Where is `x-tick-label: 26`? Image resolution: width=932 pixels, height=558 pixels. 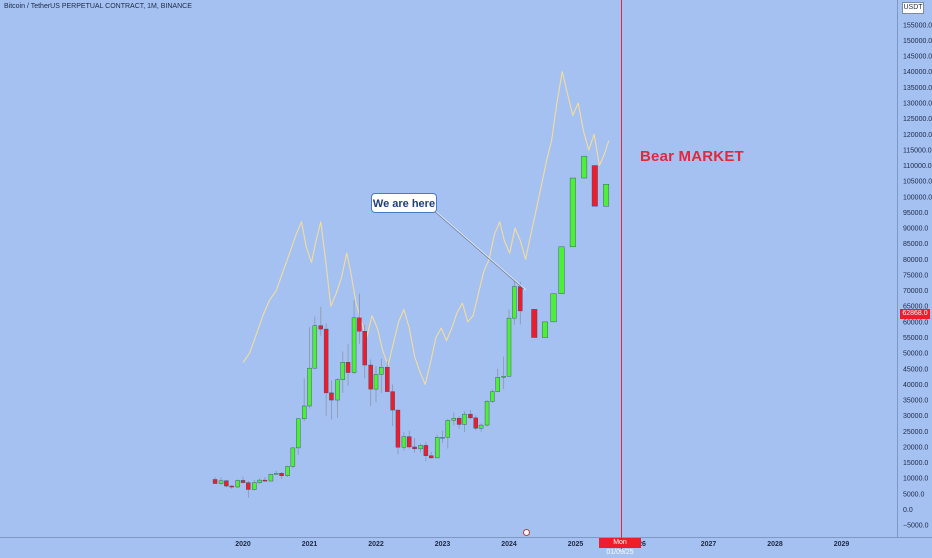 x-tick-label: 26 is located at coordinates (642, 544).